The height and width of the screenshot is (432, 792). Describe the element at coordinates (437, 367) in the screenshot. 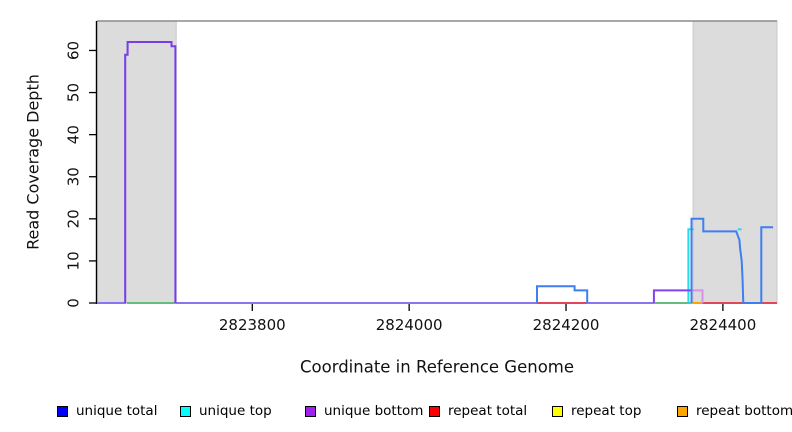

I see `x-axis-title: Coordinate in Reference Genome` at that location.